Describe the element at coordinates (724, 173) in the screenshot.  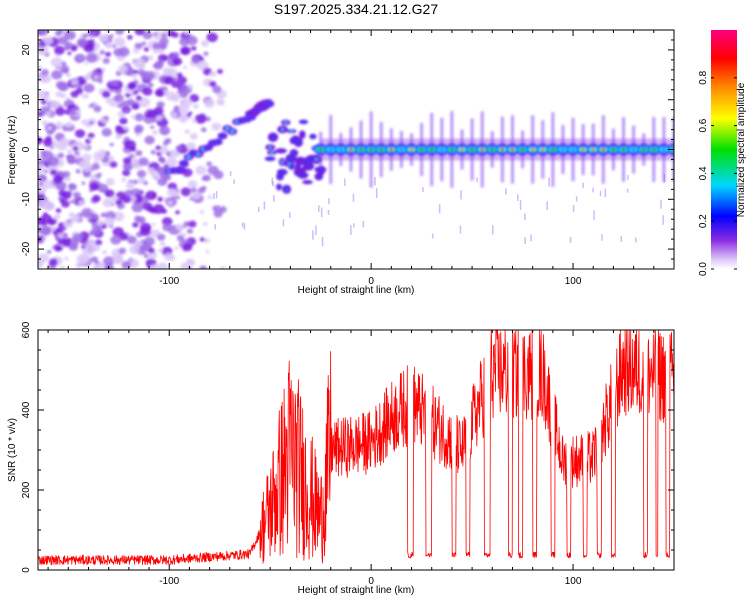
I see `colorbar-ticks` at that location.